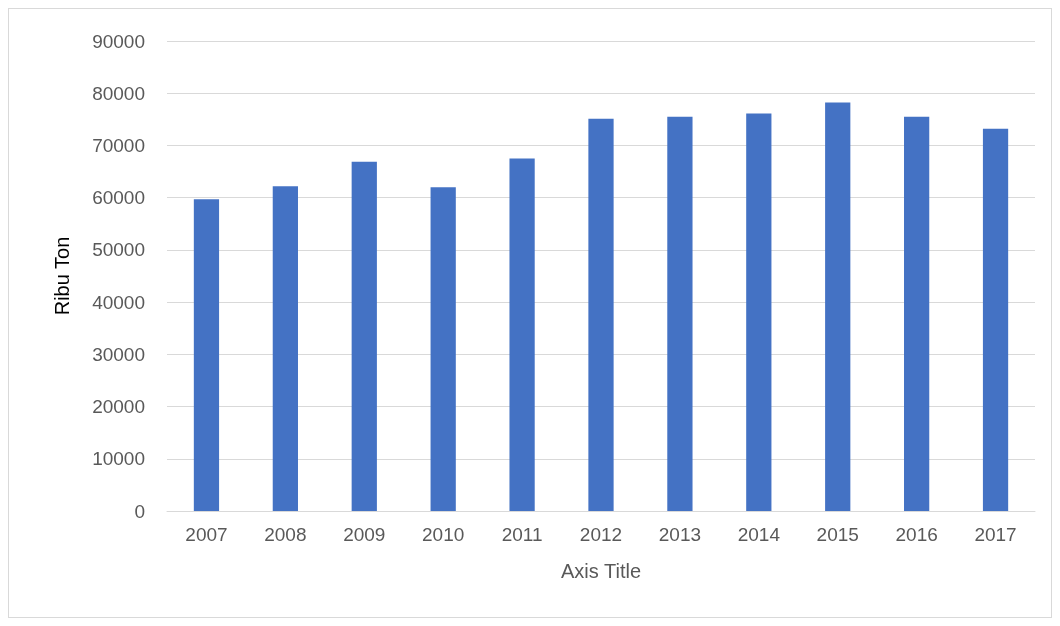 This screenshot has height=626, width=1060. I want to click on y-tick-label: 0, so click(139, 511).